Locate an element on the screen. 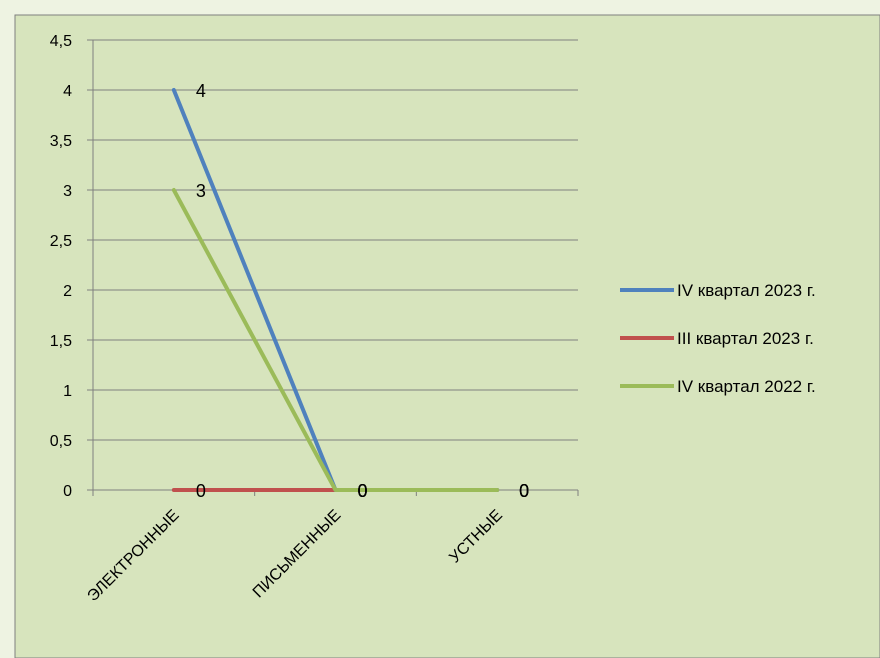  y-tick-label: 4,5 is located at coordinates (61, 41).